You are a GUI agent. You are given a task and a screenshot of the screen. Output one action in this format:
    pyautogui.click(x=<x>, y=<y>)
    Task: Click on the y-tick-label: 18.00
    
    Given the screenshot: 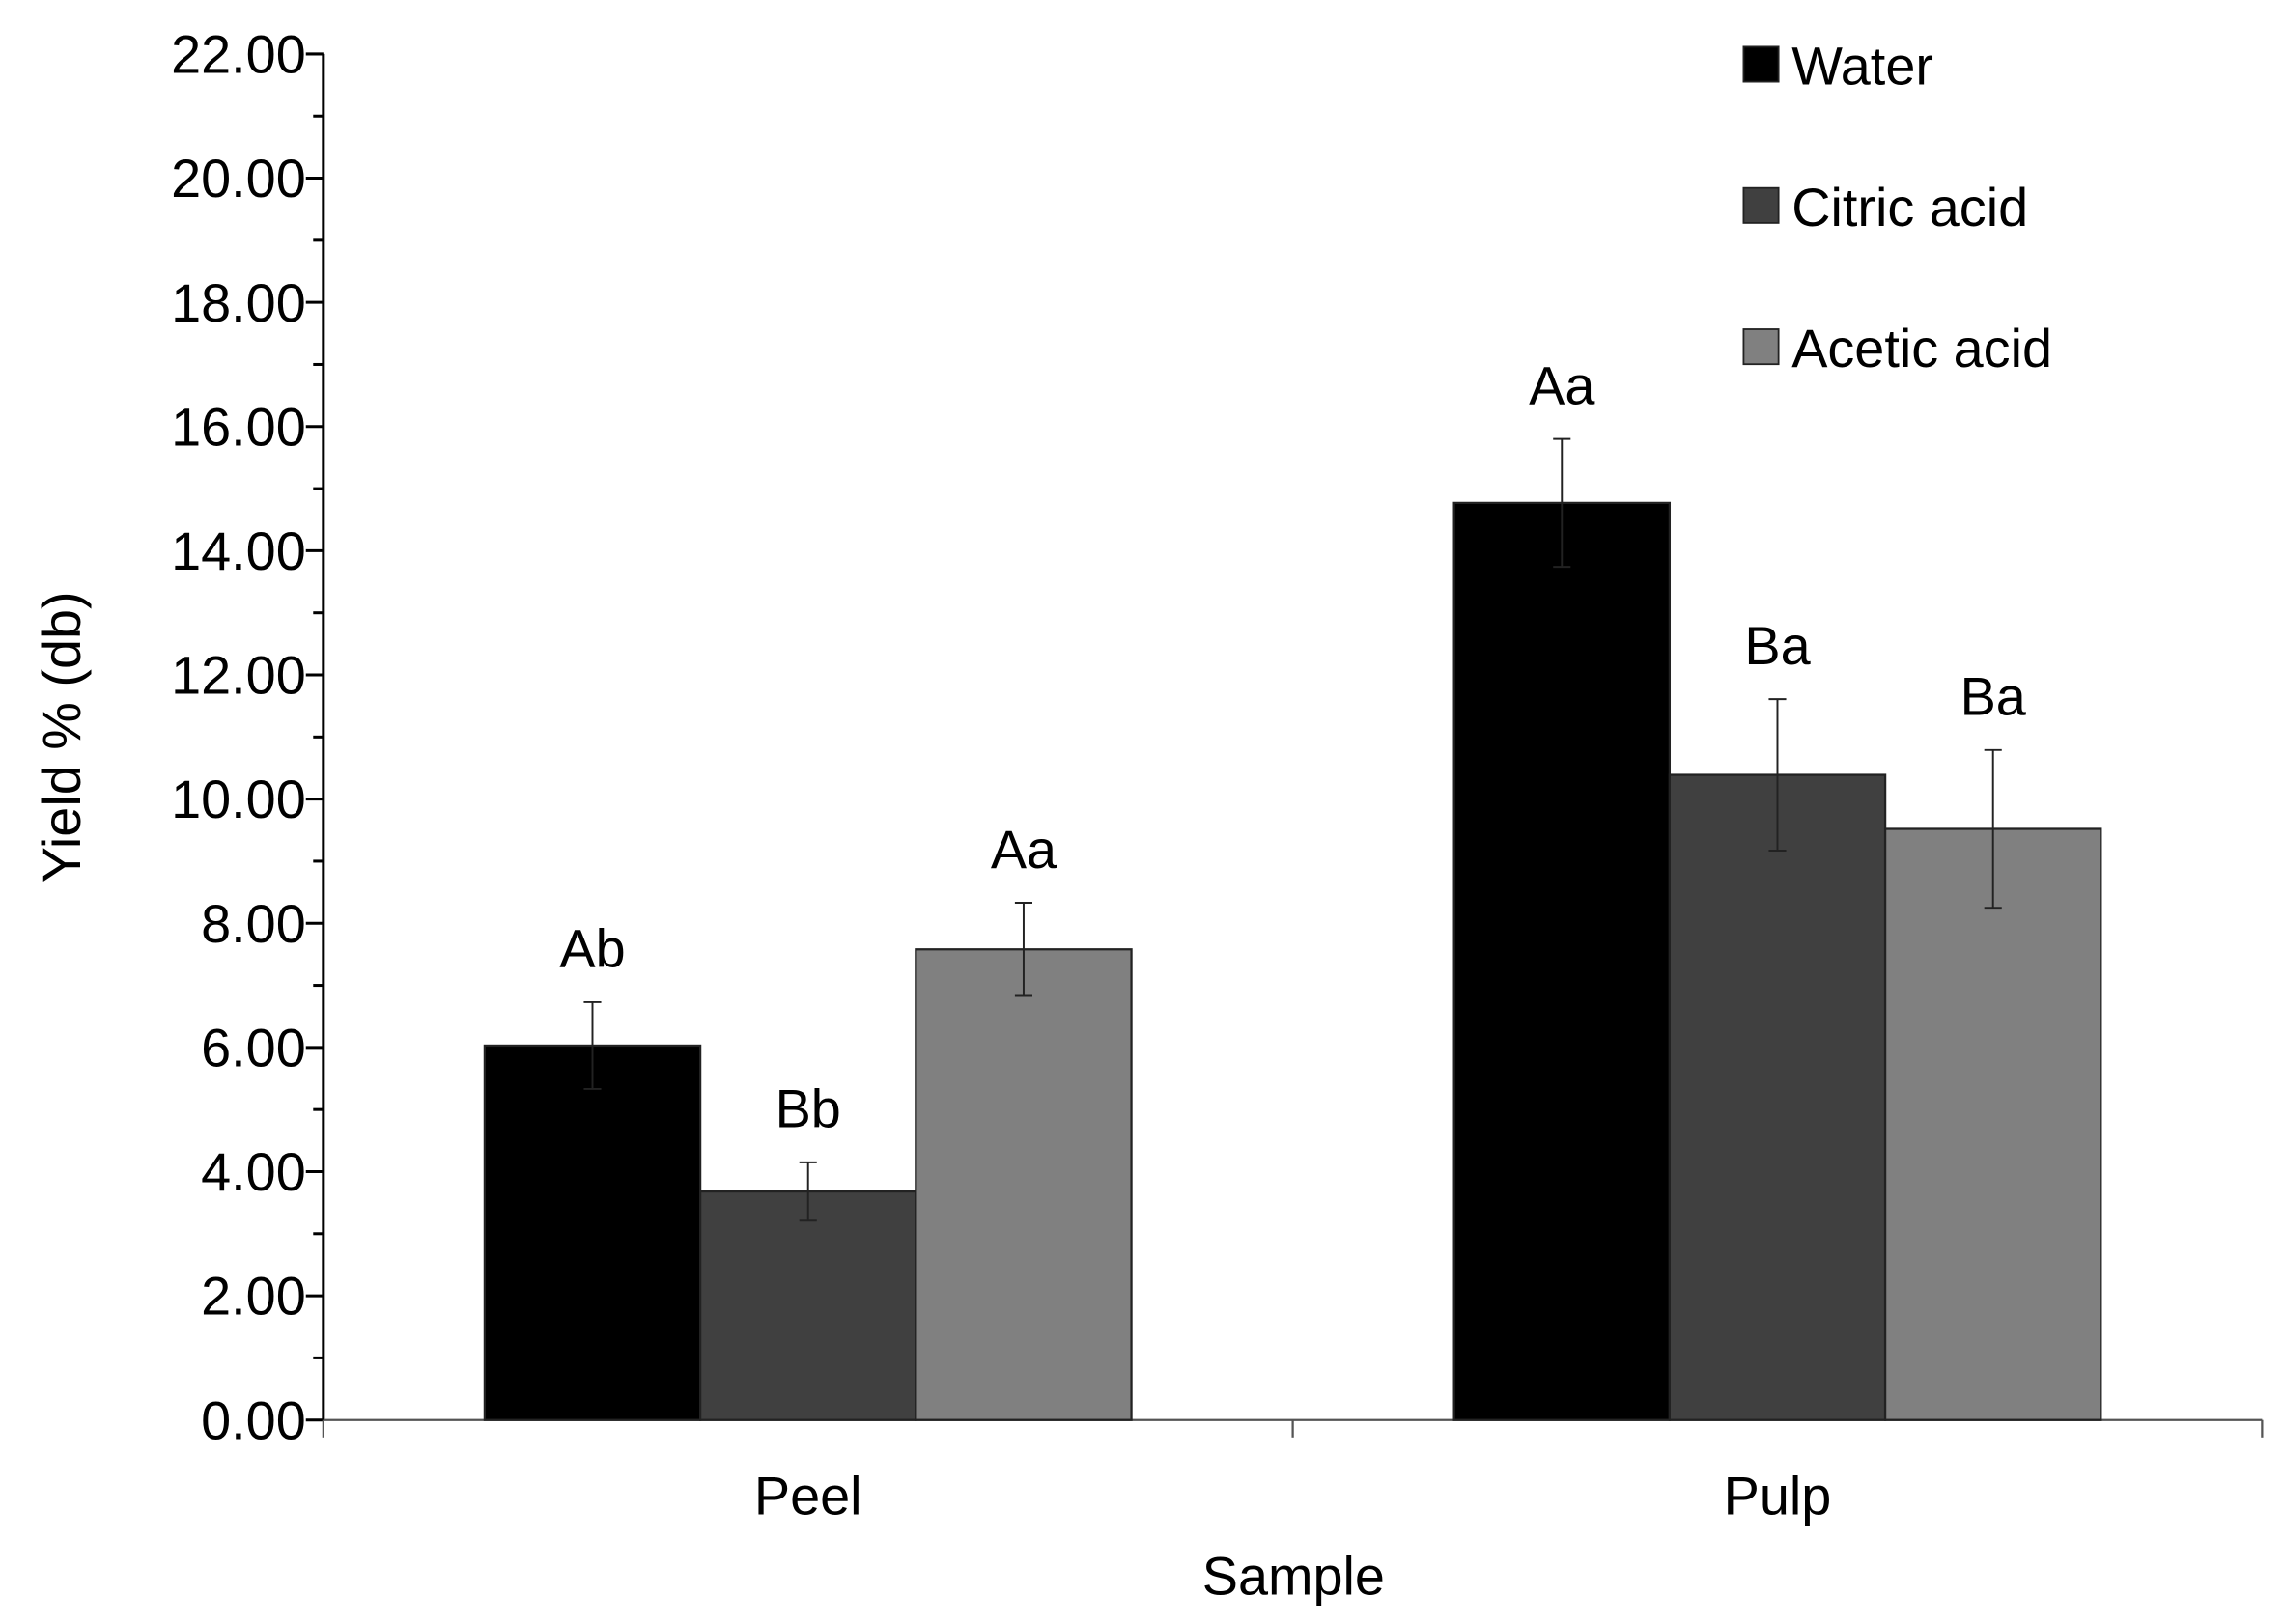 What is the action you would take?
    pyautogui.click(x=238, y=303)
    